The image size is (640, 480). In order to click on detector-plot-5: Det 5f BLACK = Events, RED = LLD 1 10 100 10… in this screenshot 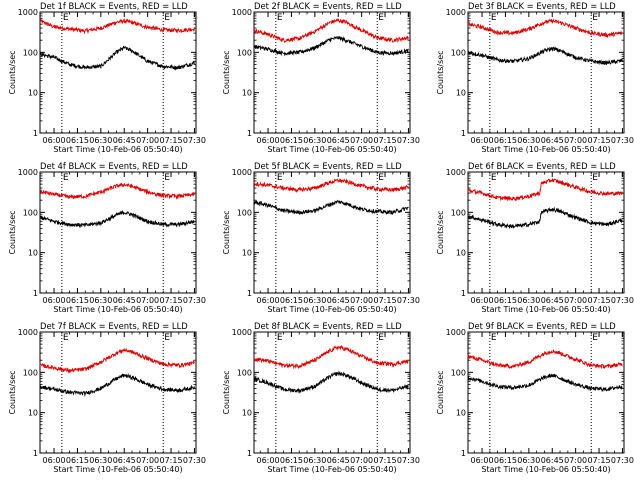, I will do `click(321, 237)`.